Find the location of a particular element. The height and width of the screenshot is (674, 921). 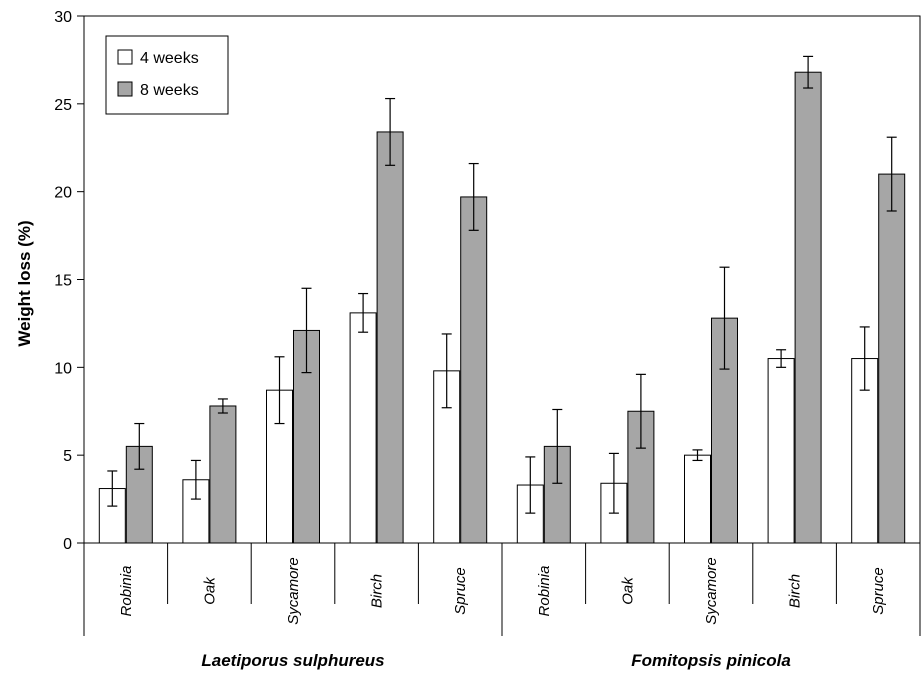

y-axis-title: Weight loss (%) is located at coordinates (24, 283).